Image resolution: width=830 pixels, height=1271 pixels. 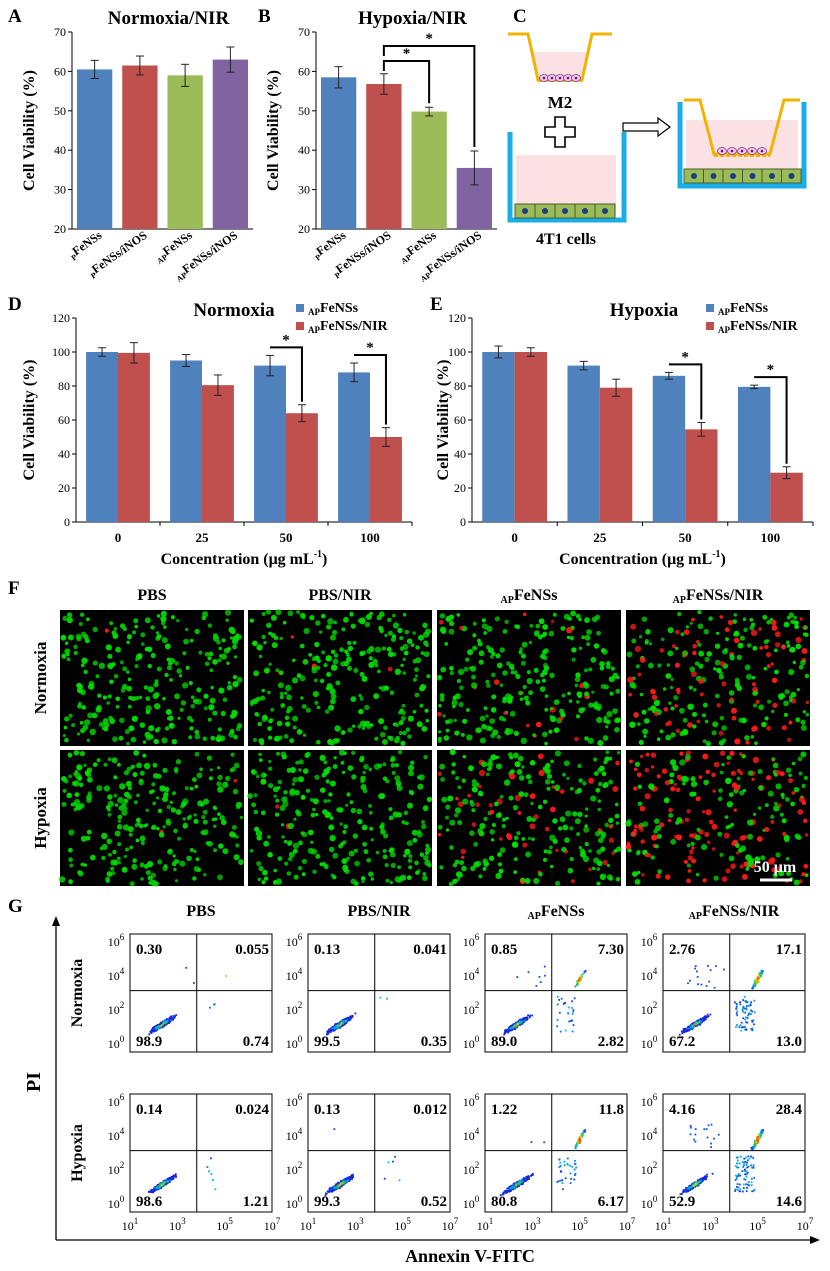 What do you see at coordinates (15, 906) in the screenshot?
I see `panel-letter-g: G` at bounding box center [15, 906].